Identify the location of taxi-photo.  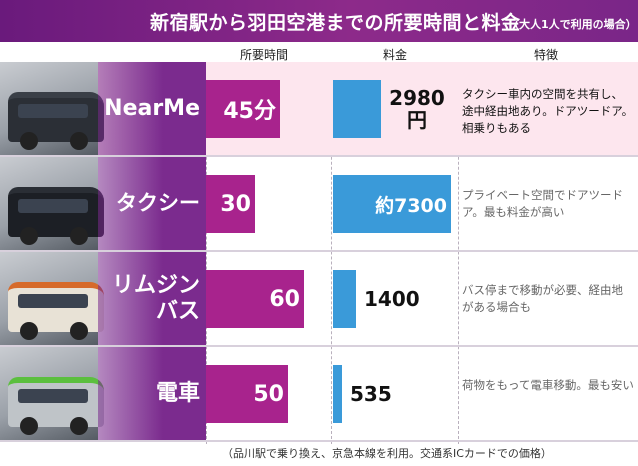
(52, 203).